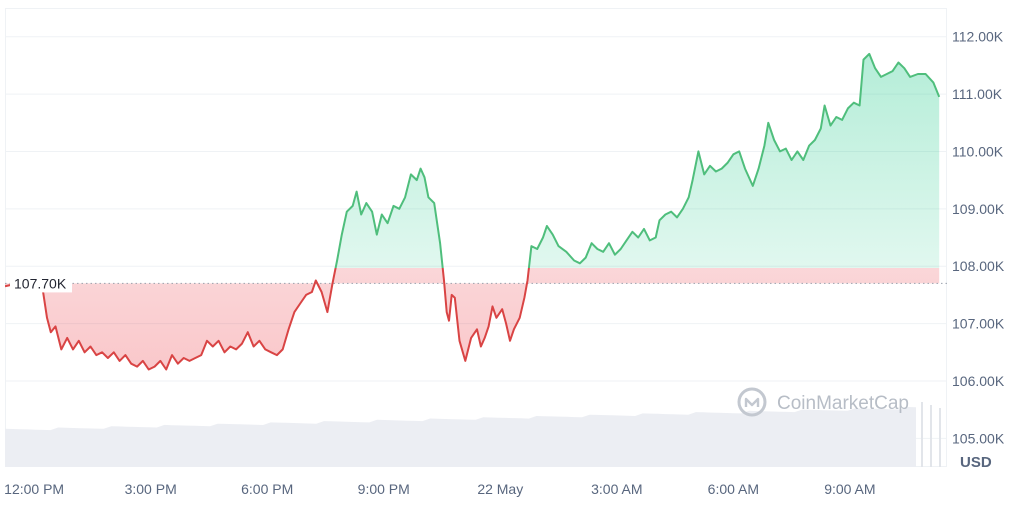 Image resolution: width=1024 pixels, height=505 pixels. I want to click on y-tick-label: 106.00K, so click(978, 381).